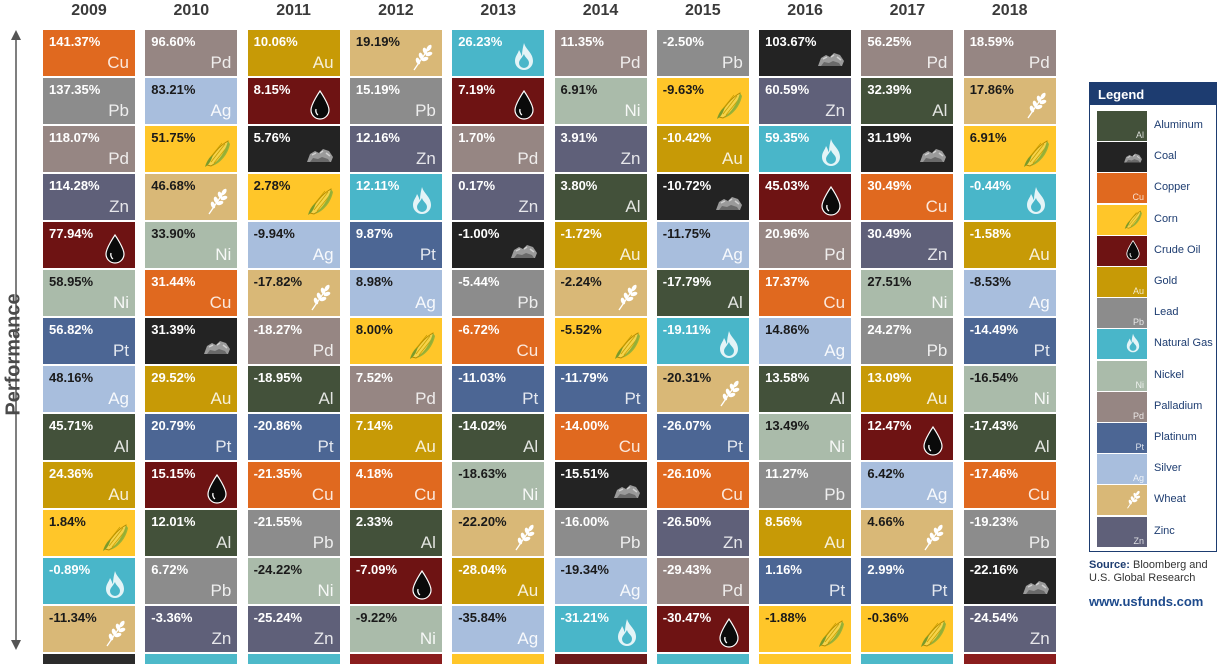 The width and height of the screenshot is (1224, 664). I want to click on website-link: www.usfunds.com, so click(1146, 601).